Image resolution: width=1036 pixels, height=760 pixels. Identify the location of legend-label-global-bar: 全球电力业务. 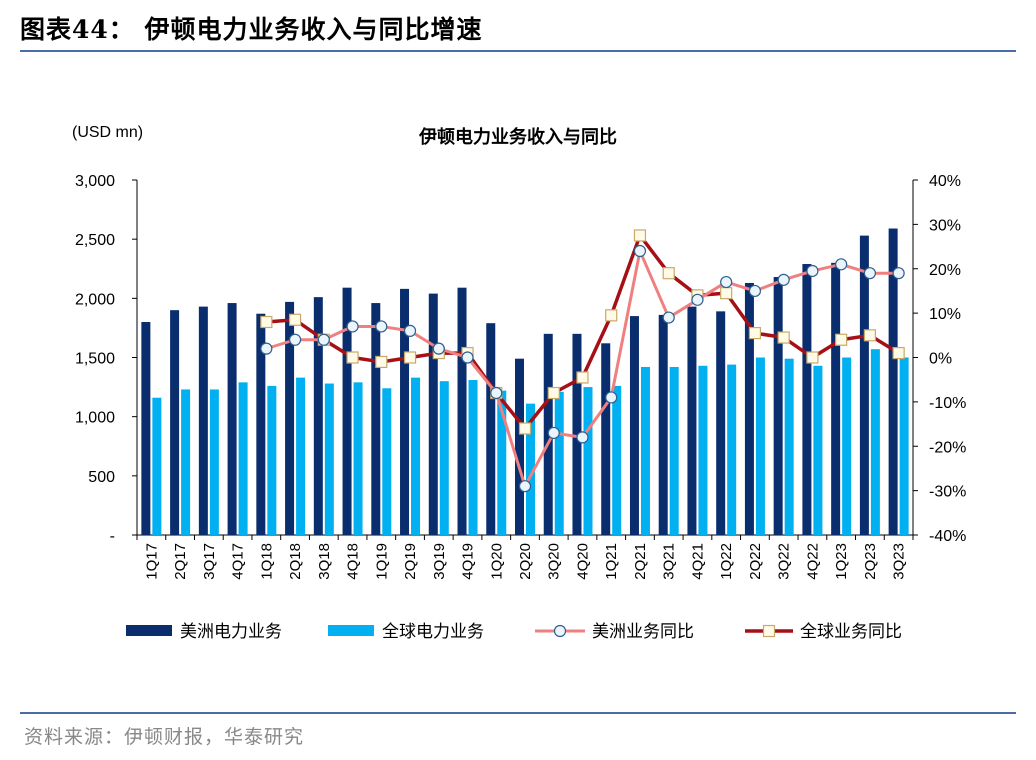
(433, 632).